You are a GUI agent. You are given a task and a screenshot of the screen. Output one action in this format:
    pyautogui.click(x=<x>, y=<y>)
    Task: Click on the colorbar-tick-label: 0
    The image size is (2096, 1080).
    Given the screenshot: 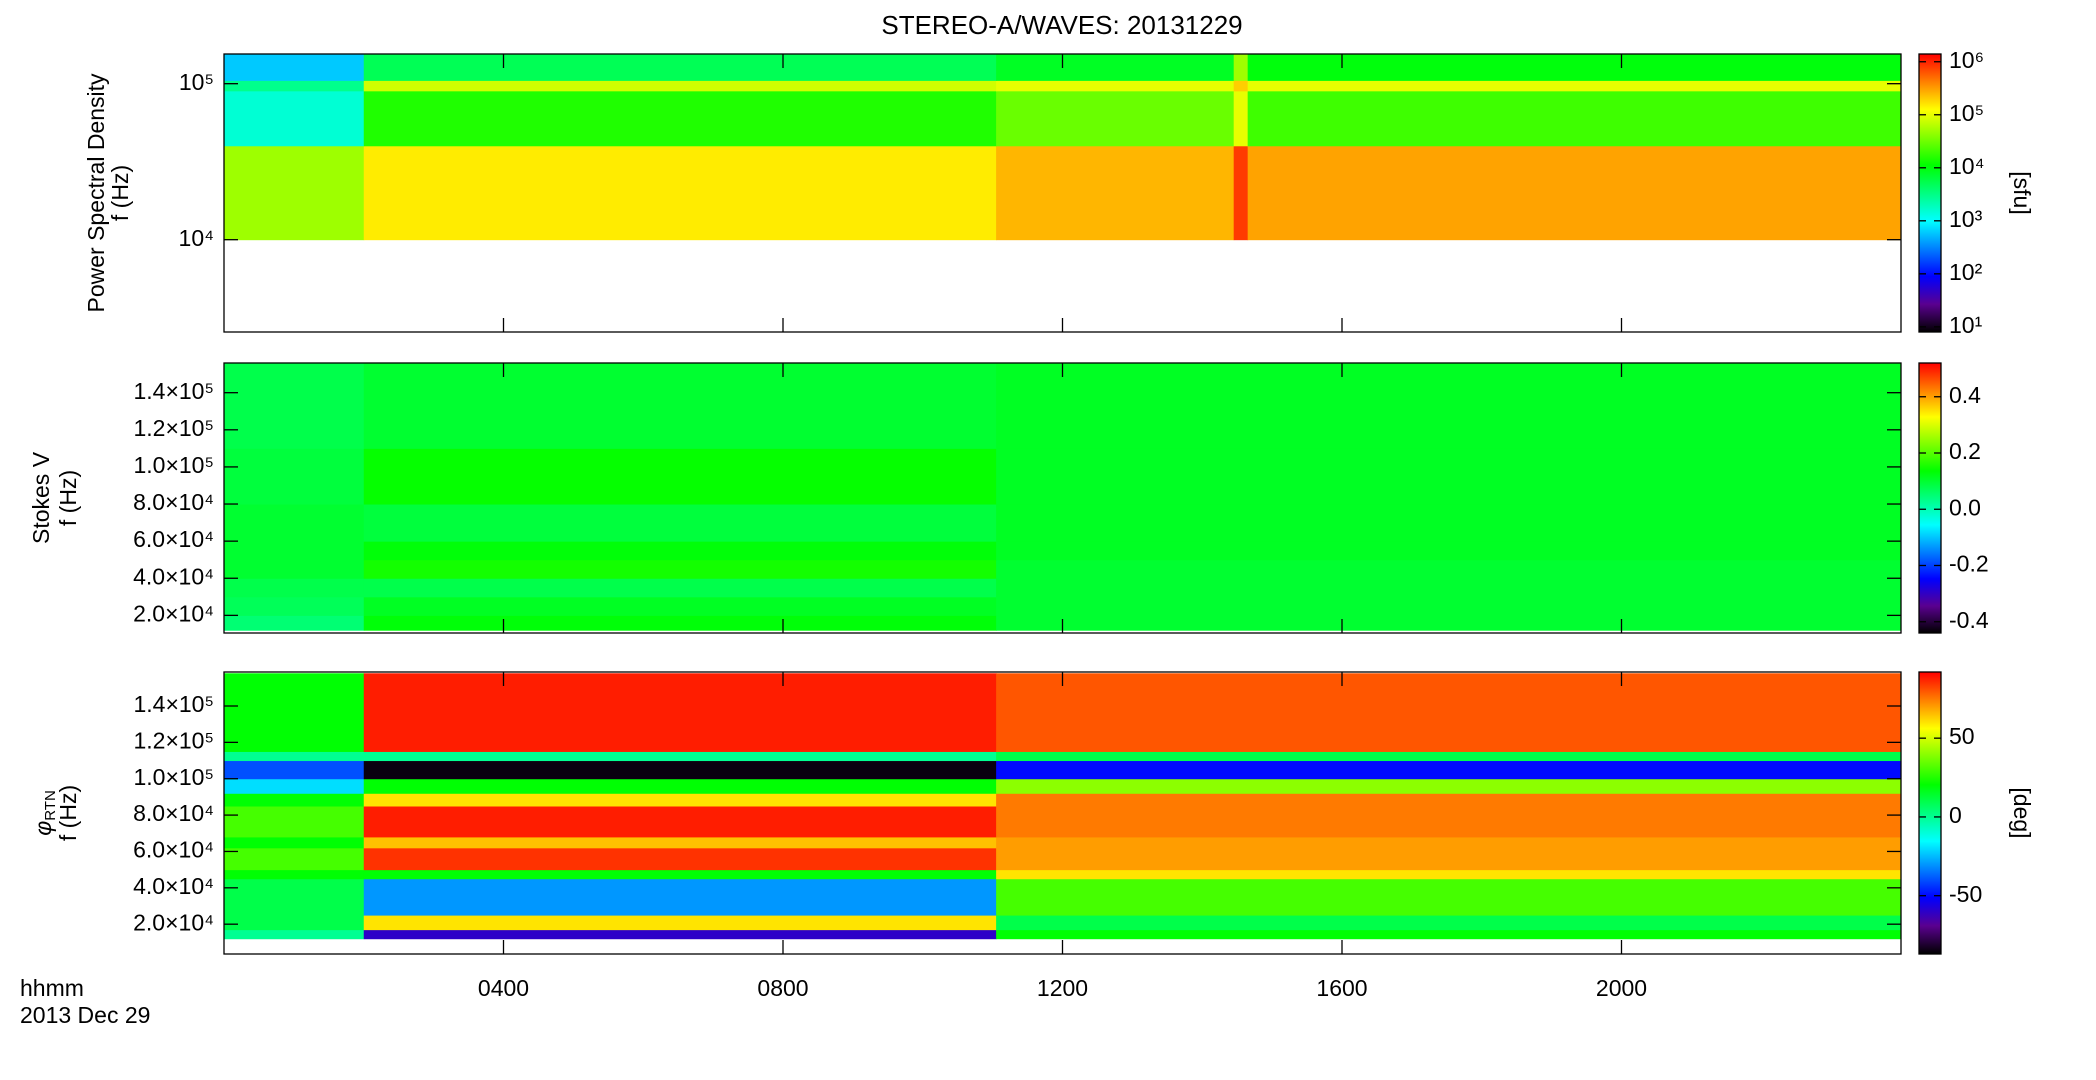 What is the action you would take?
    pyautogui.click(x=1955, y=815)
    